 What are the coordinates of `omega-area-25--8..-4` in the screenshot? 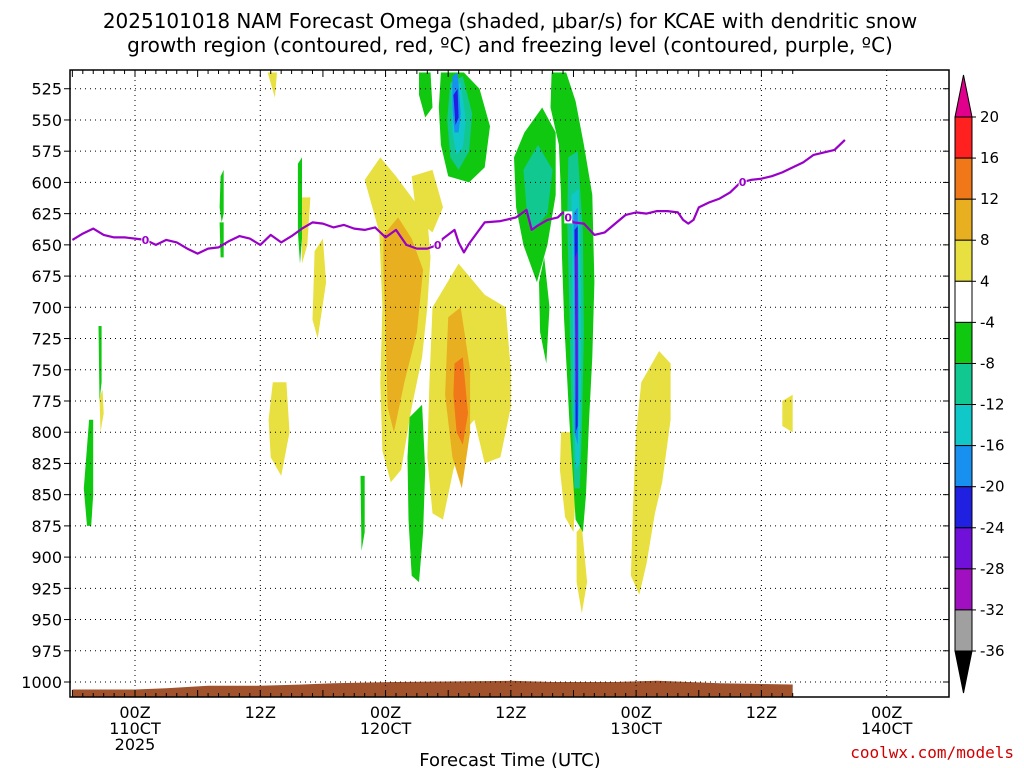 It's located at (299, 210).